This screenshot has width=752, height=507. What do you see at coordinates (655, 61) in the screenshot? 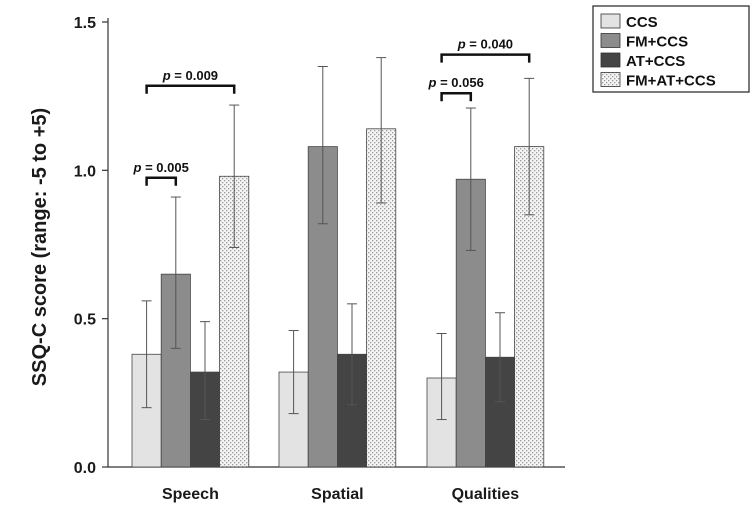
I see `legend-label: AT+CCS` at bounding box center [655, 61].